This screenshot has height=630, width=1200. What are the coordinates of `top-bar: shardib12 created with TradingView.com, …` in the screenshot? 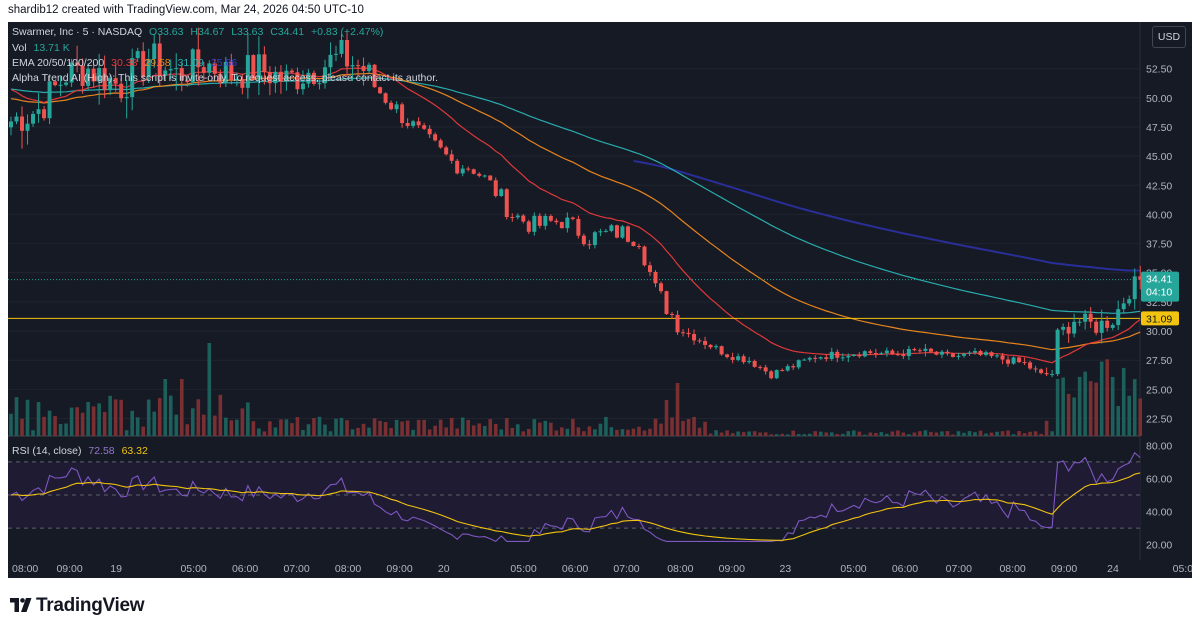 It's located at (600, 11).